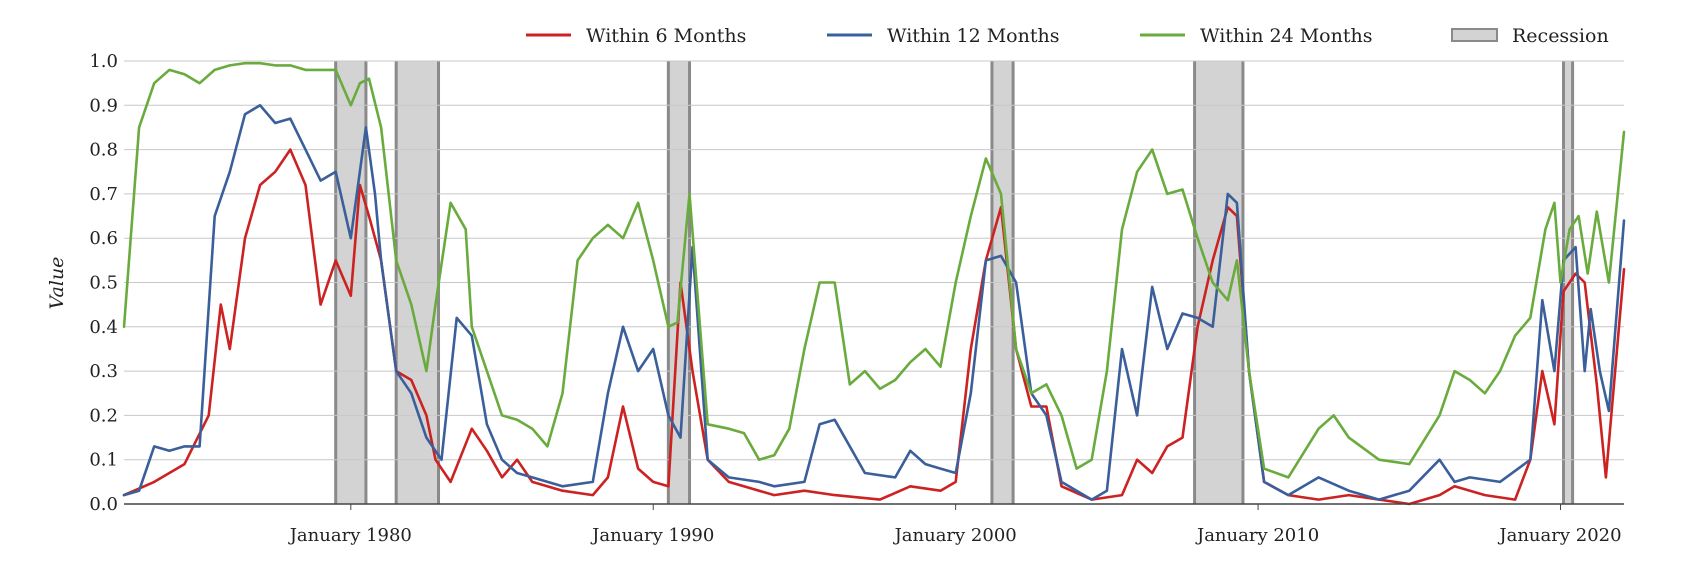 The height and width of the screenshot is (586, 1686). I want to click on legend-label-1: Within 6 Months, so click(666, 36).